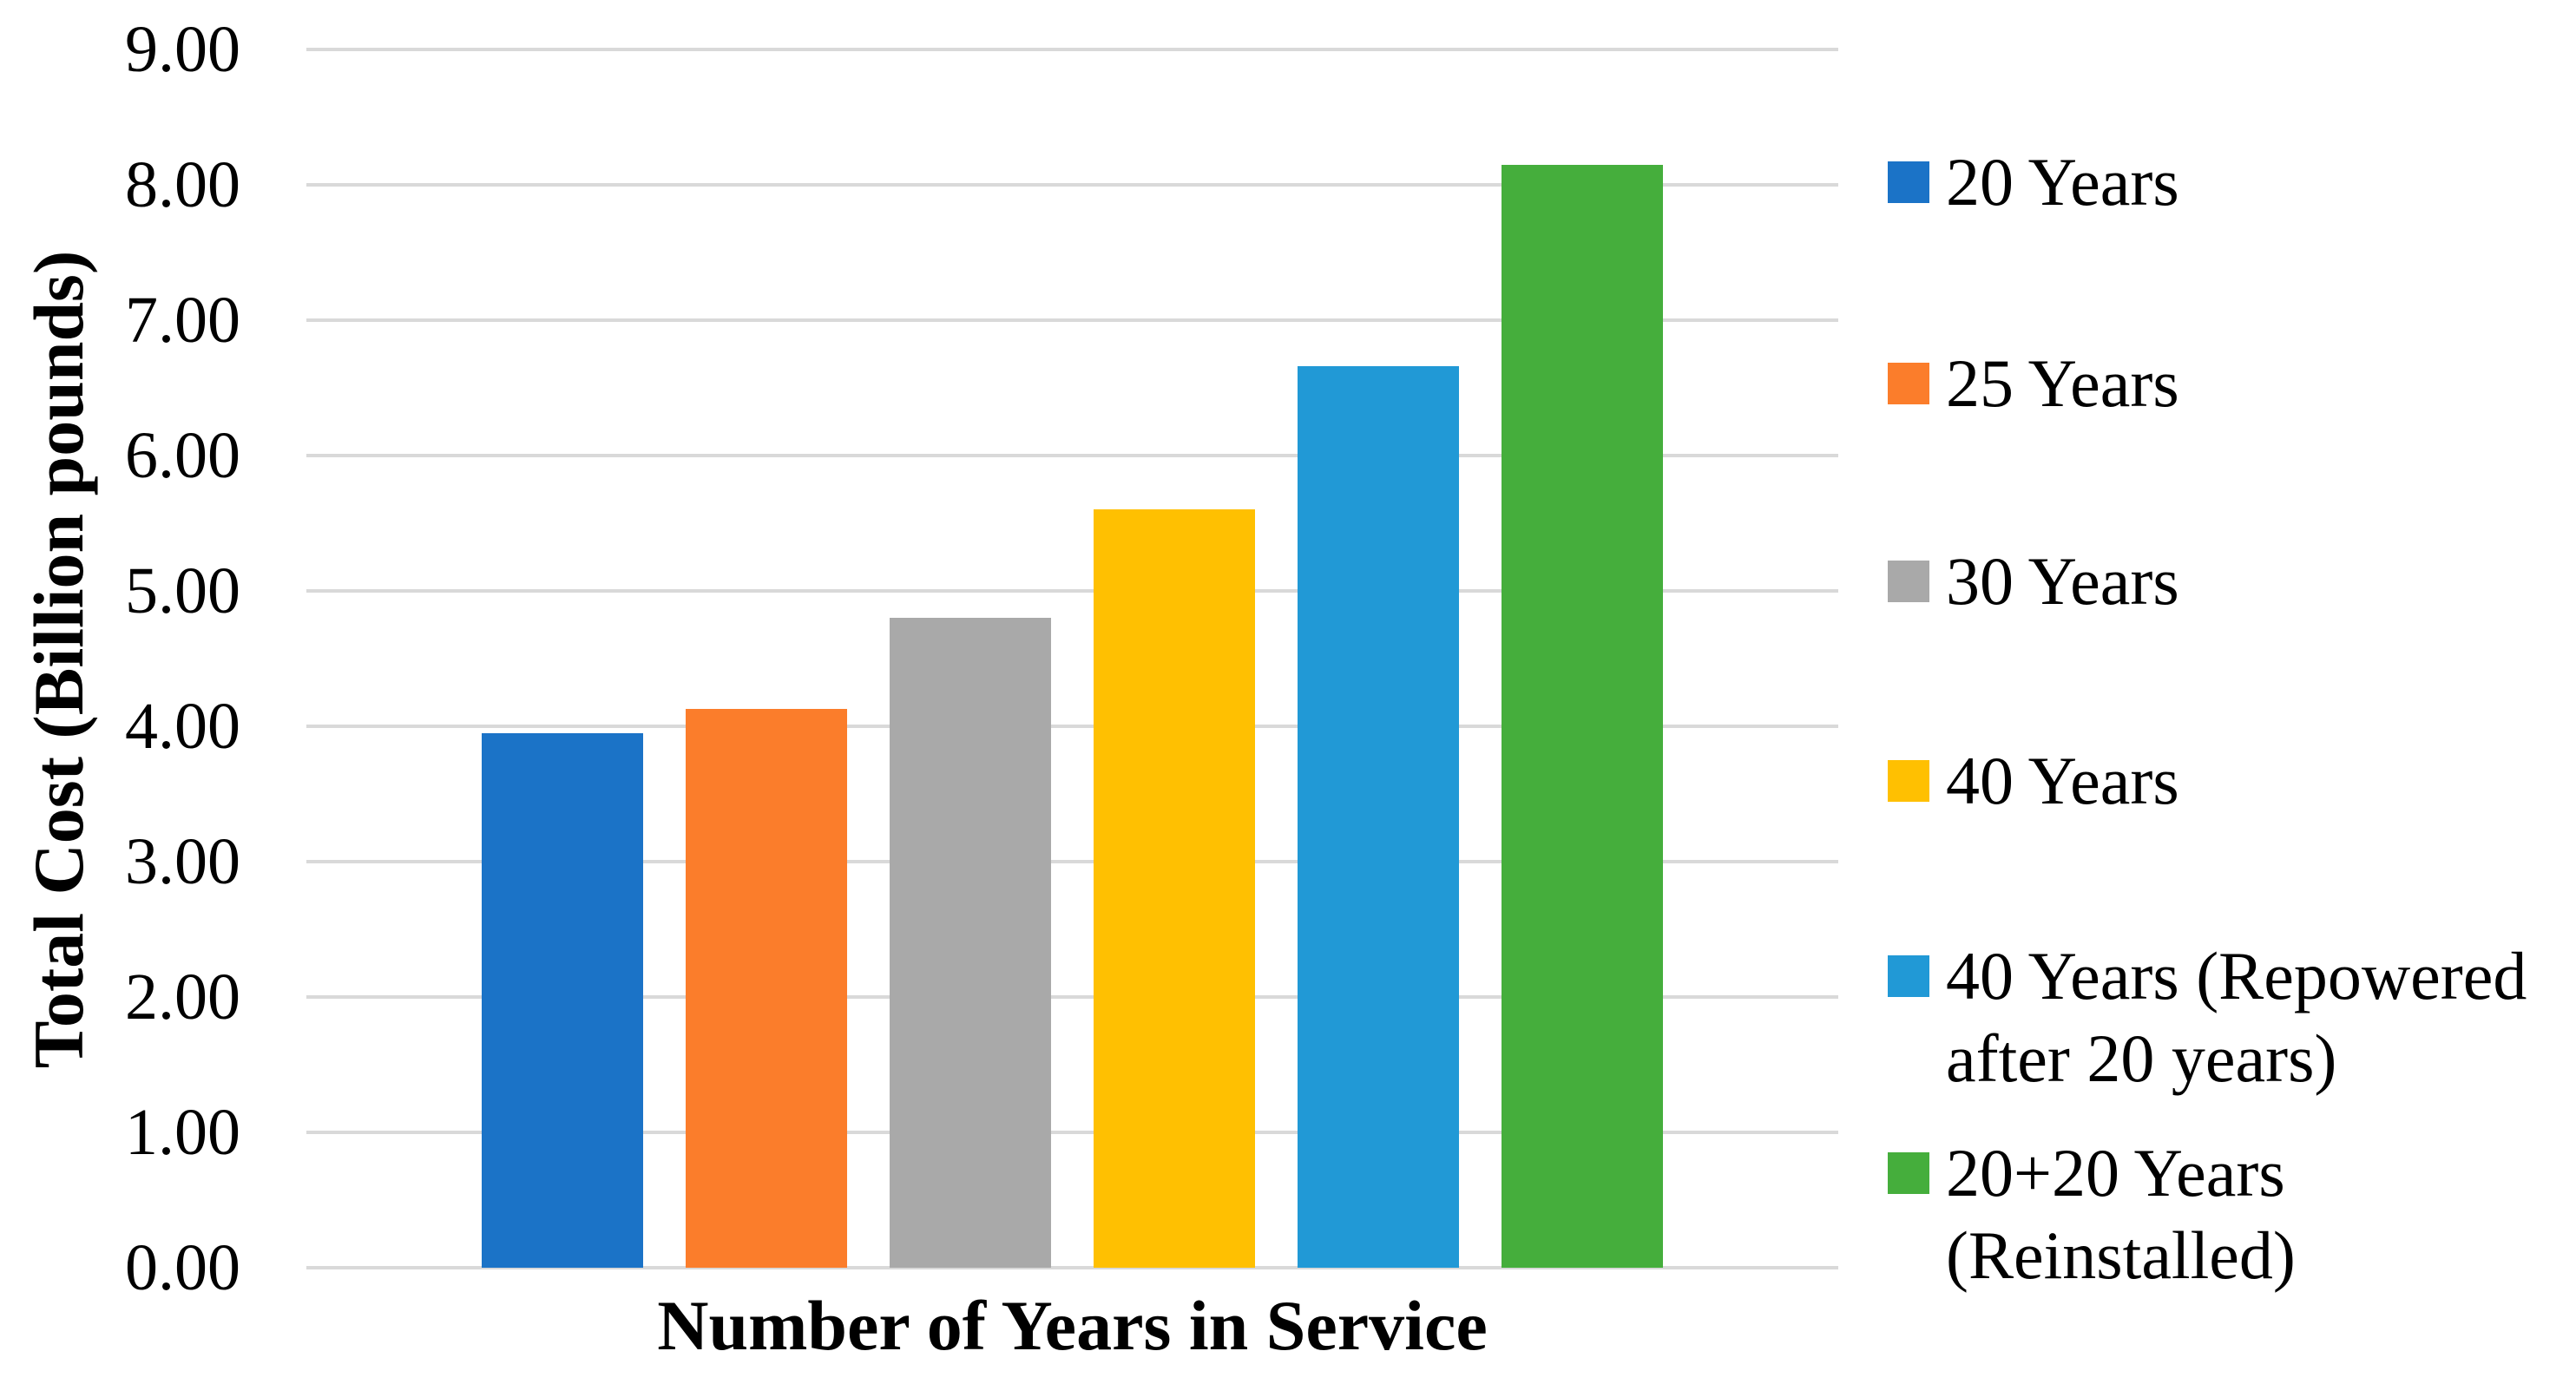 This screenshot has height=1384, width=2576. Describe the element at coordinates (2121, 1214) in the screenshot. I see `legend-label-20-20-years-reinstalled: 20+20 Years (Reinstalled)` at that location.